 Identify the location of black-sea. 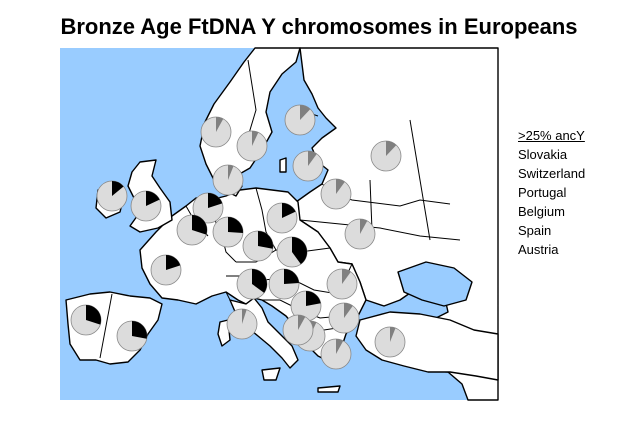
(435, 284).